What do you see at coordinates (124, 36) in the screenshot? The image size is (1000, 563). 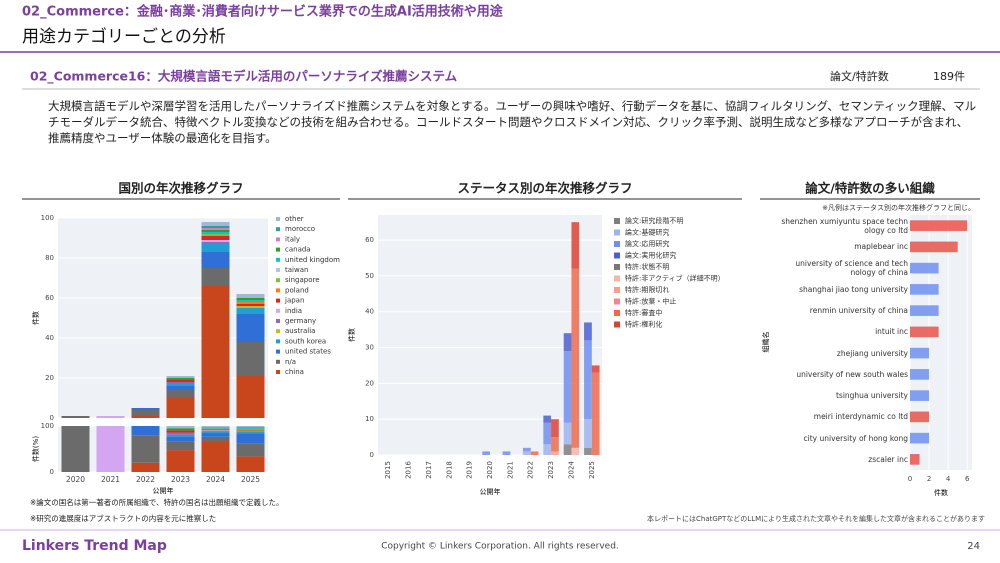 I see `page-title: 用途カテゴリーごとの分析` at bounding box center [124, 36].